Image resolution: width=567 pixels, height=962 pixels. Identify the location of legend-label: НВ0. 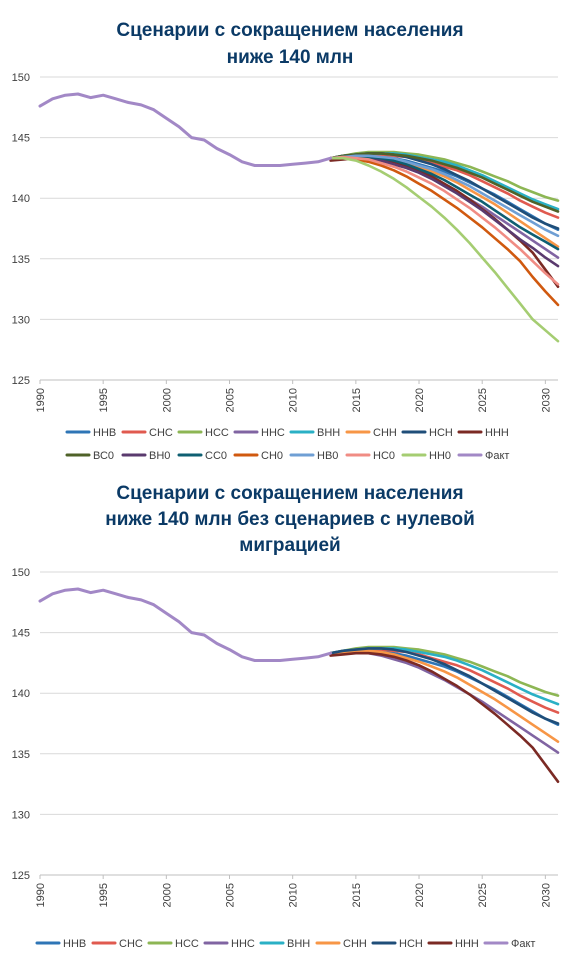
(327, 456).